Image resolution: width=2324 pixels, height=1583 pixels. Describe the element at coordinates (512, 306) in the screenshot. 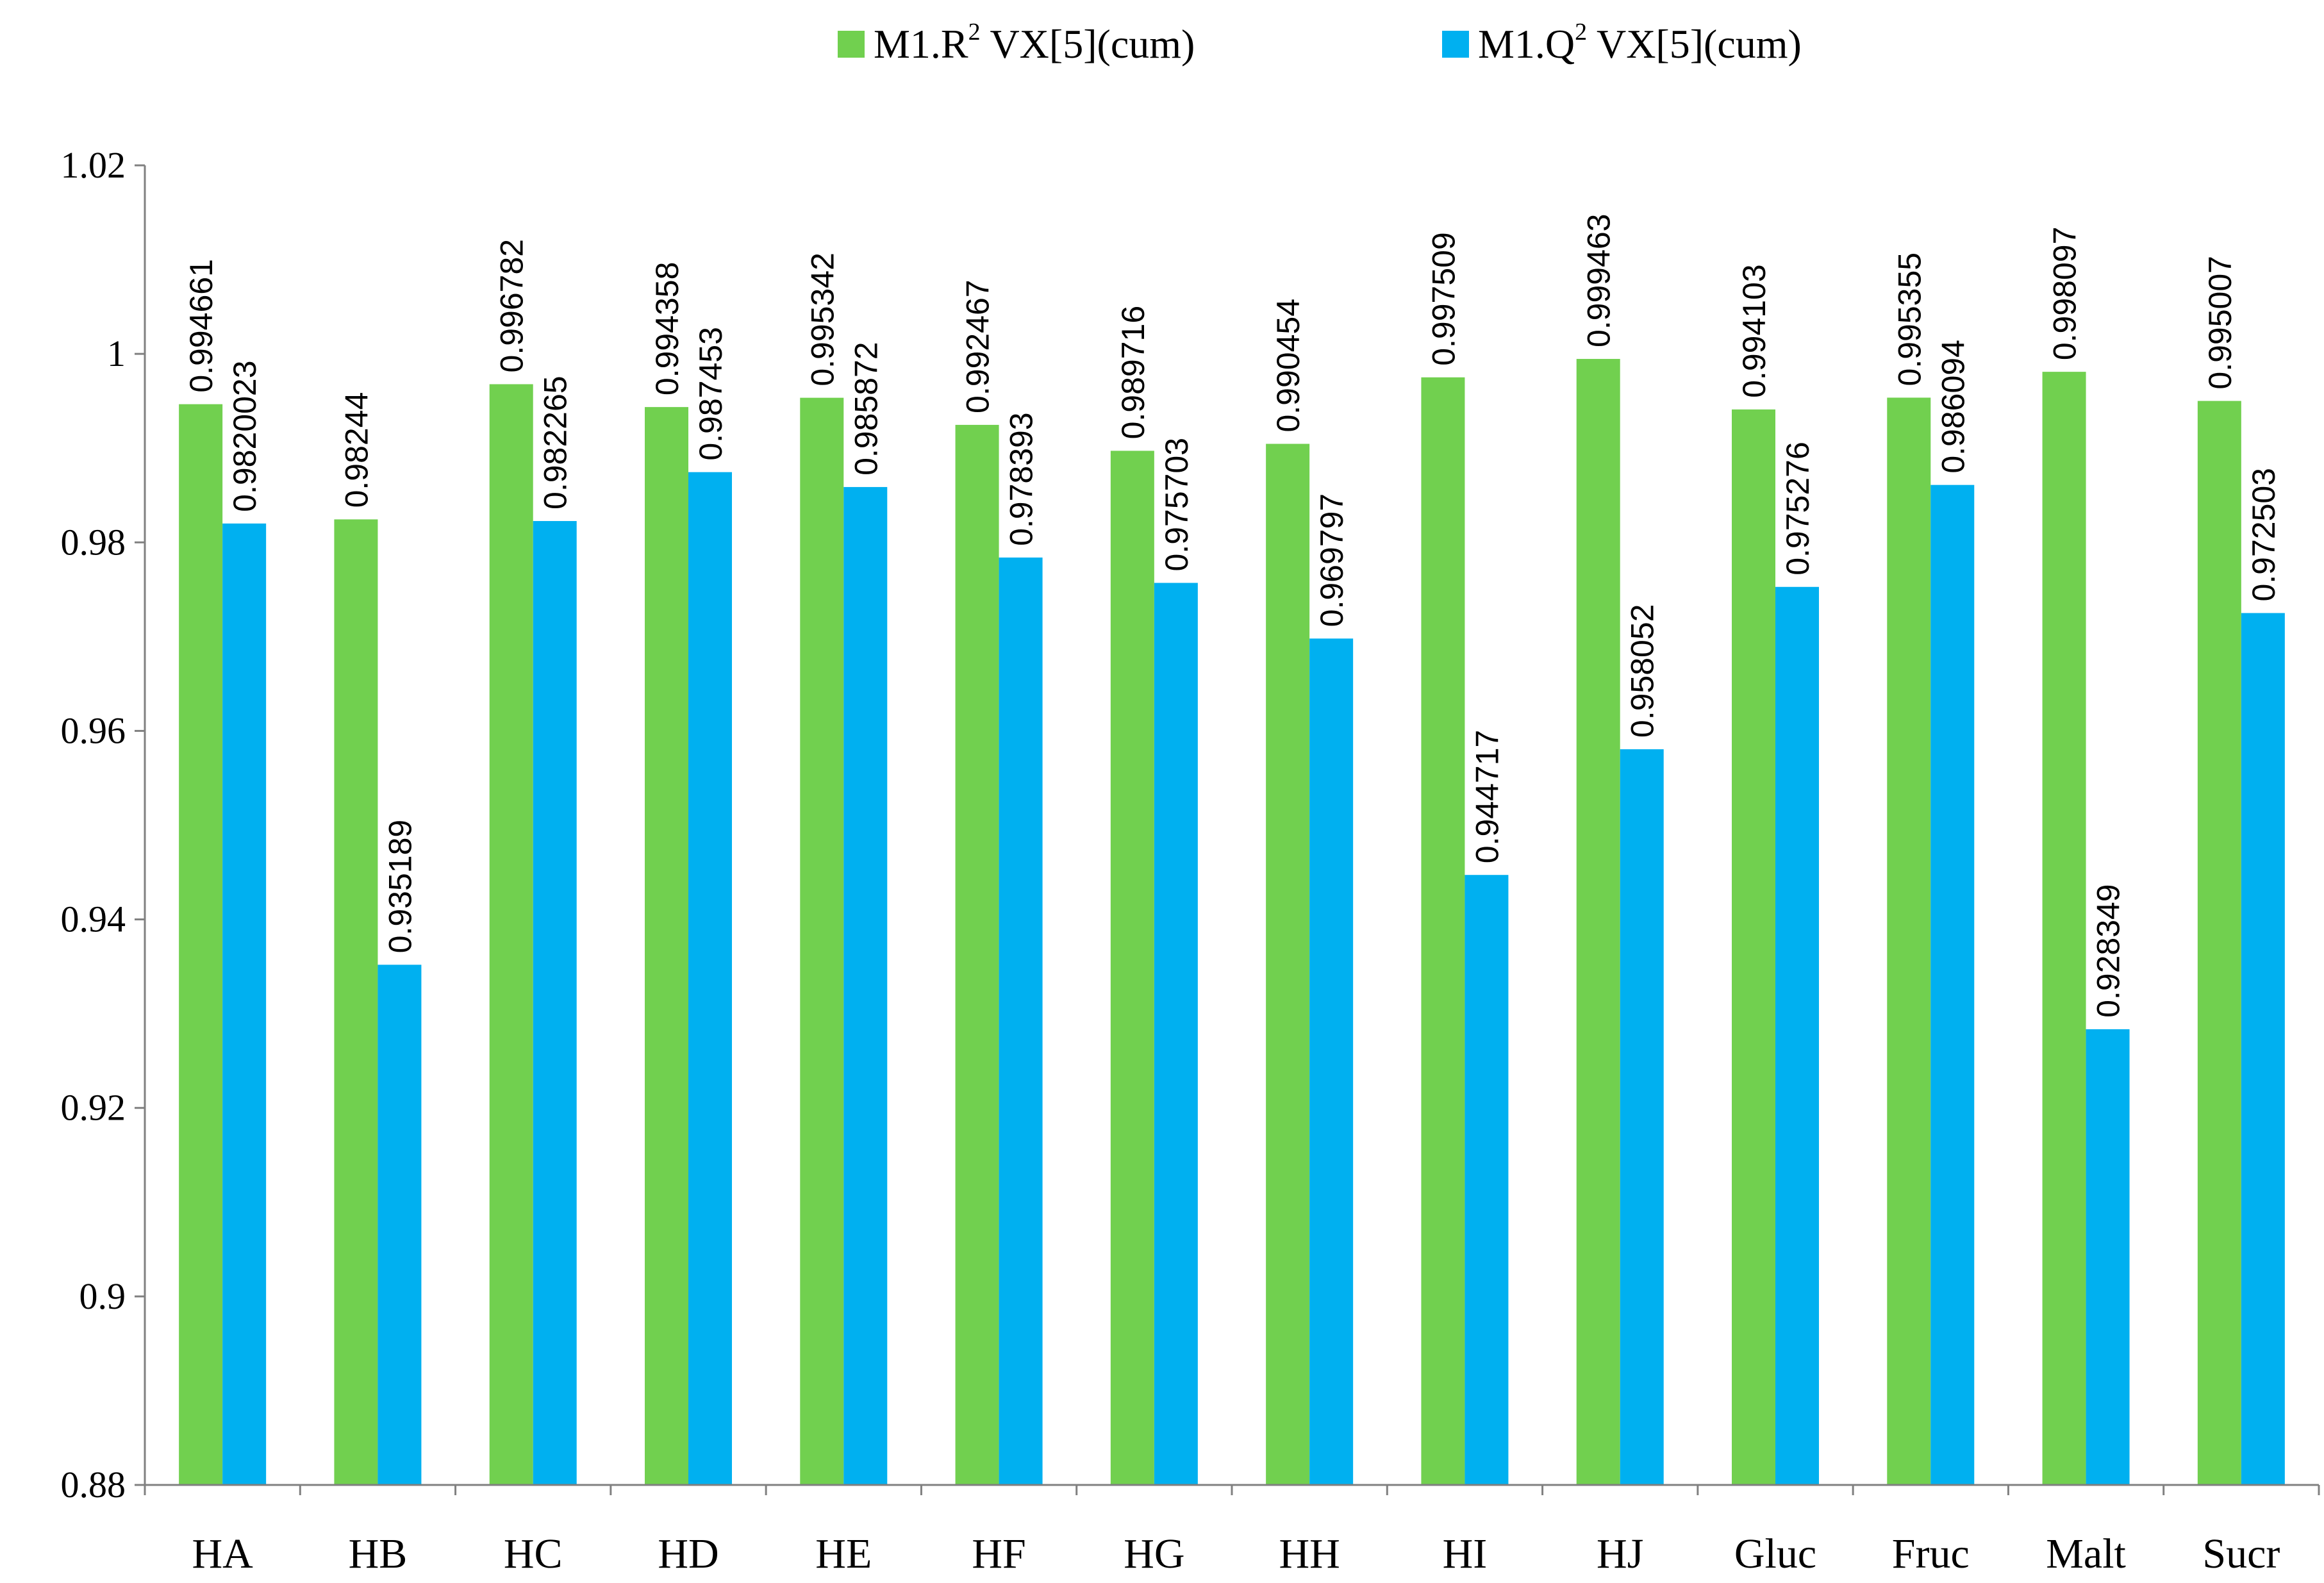

I see `data-label: 0.996782` at that location.